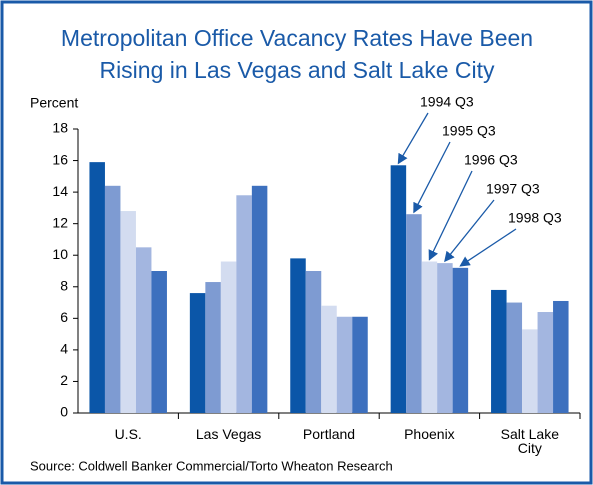 This screenshot has height=485, width=593. Describe the element at coordinates (64, 285) in the screenshot. I see `y-tick-label: 8` at that location.